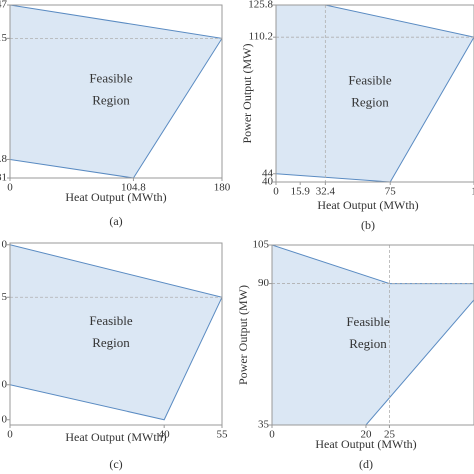 The image size is (474, 474). Describe the element at coordinates (260, 5) in the screenshot. I see `y-tick-label: 125.8` at that location.